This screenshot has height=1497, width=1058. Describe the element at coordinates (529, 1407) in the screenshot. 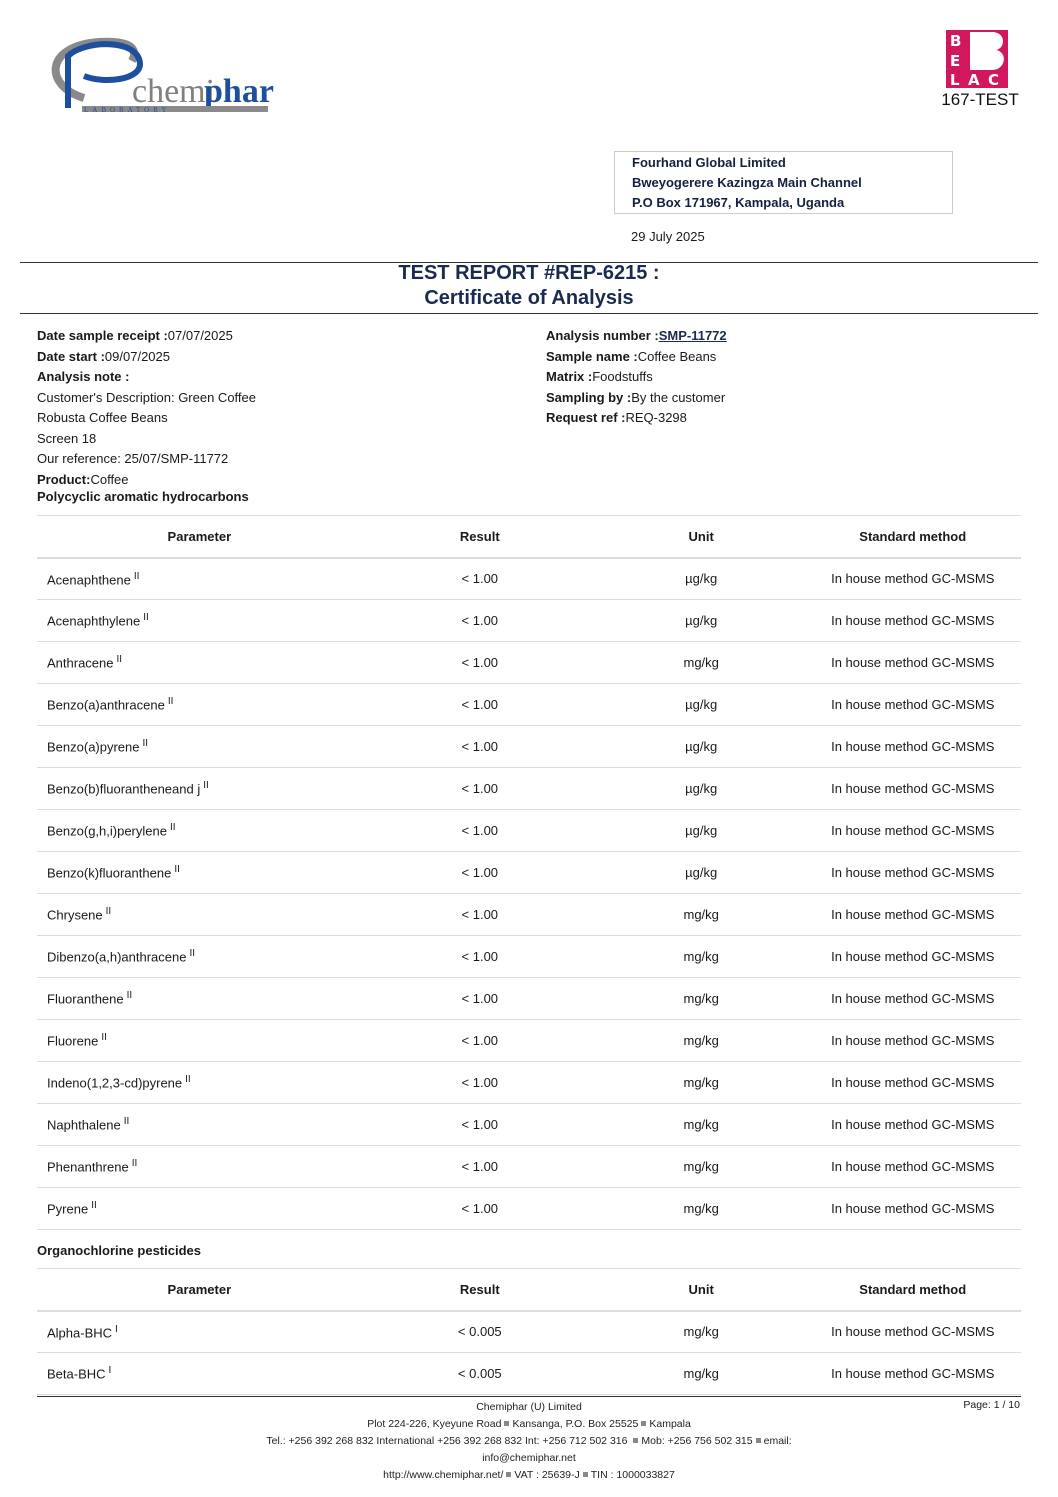

I see `footer-company: Chemiphar (U) Limited` at that location.